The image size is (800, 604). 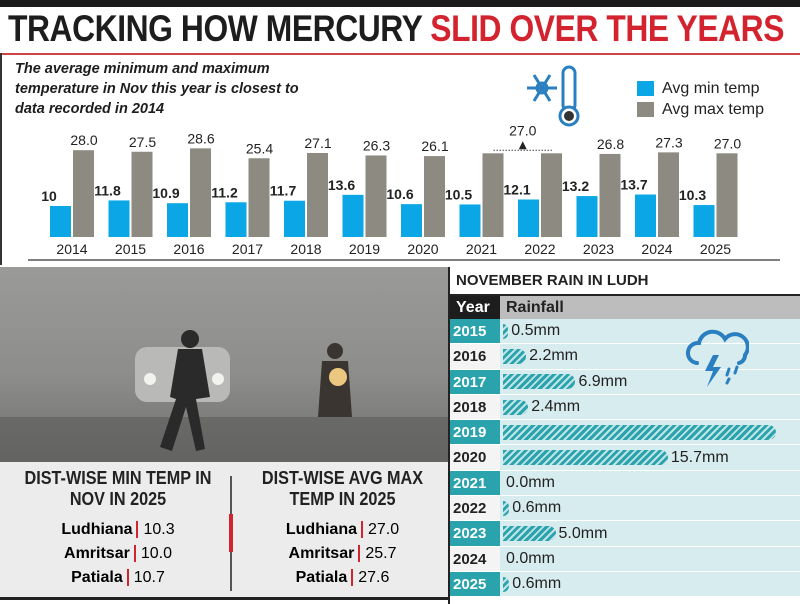 What do you see at coordinates (71, 249) in the screenshot?
I see `x-tick-label: 2014` at bounding box center [71, 249].